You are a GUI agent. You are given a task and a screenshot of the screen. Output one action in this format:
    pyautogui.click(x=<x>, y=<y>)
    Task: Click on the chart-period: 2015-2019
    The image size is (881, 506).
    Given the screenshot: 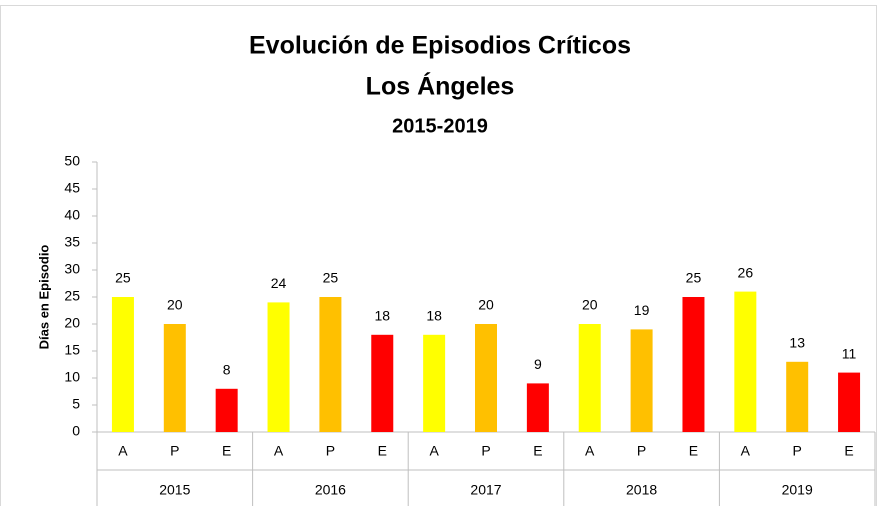 What is the action you would take?
    pyautogui.click(x=440, y=126)
    